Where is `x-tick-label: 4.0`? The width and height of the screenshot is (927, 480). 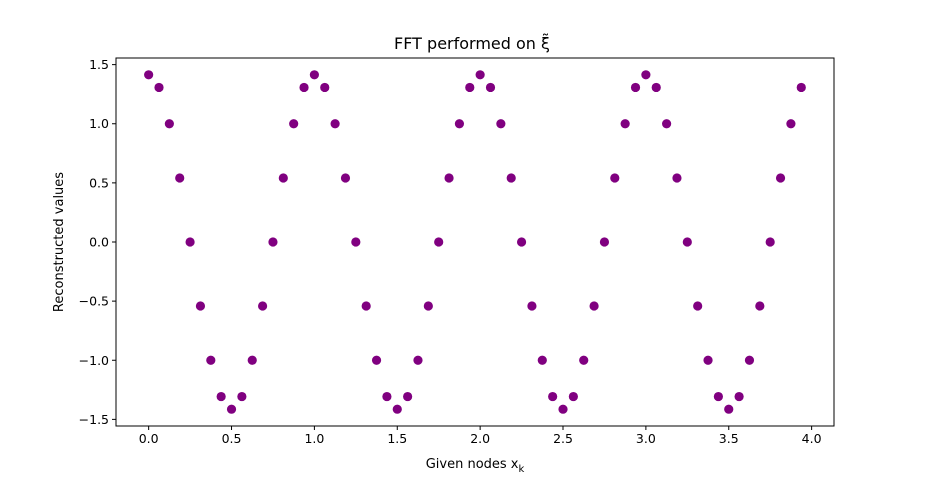 x-tick-label: 4.0 is located at coordinates (812, 438).